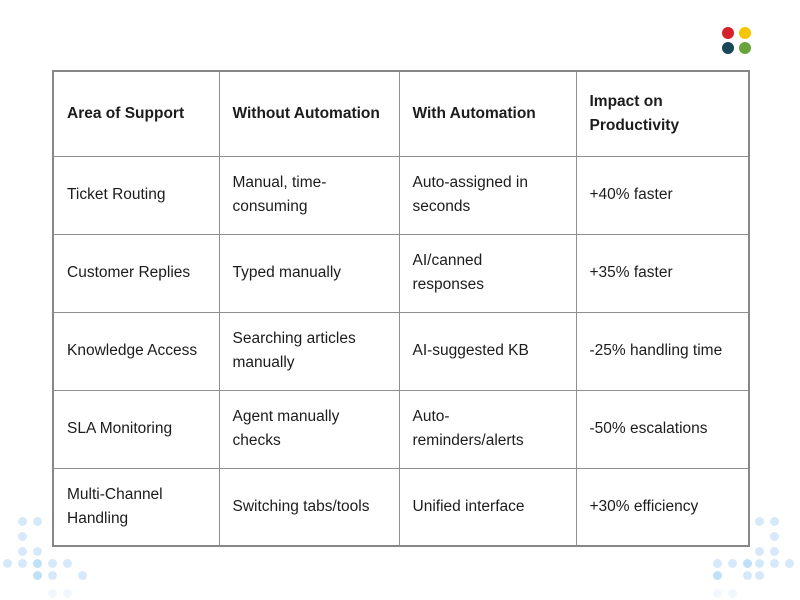 The height and width of the screenshot is (600, 800). Describe the element at coordinates (309, 351) in the screenshot. I see `table-cell: Searching articles manually` at that location.